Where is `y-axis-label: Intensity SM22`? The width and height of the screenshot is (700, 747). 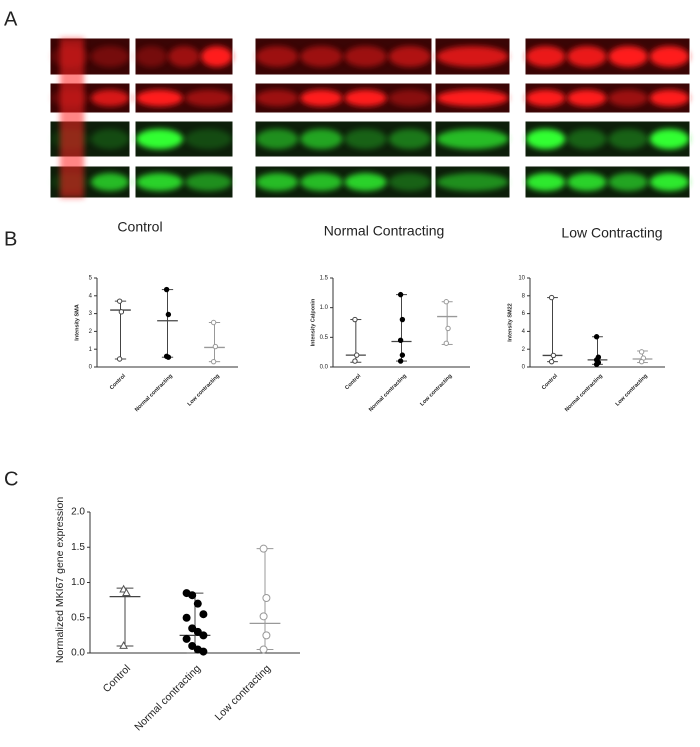 y-axis-label: Intensity SM22 is located at coordinates (510, 322).